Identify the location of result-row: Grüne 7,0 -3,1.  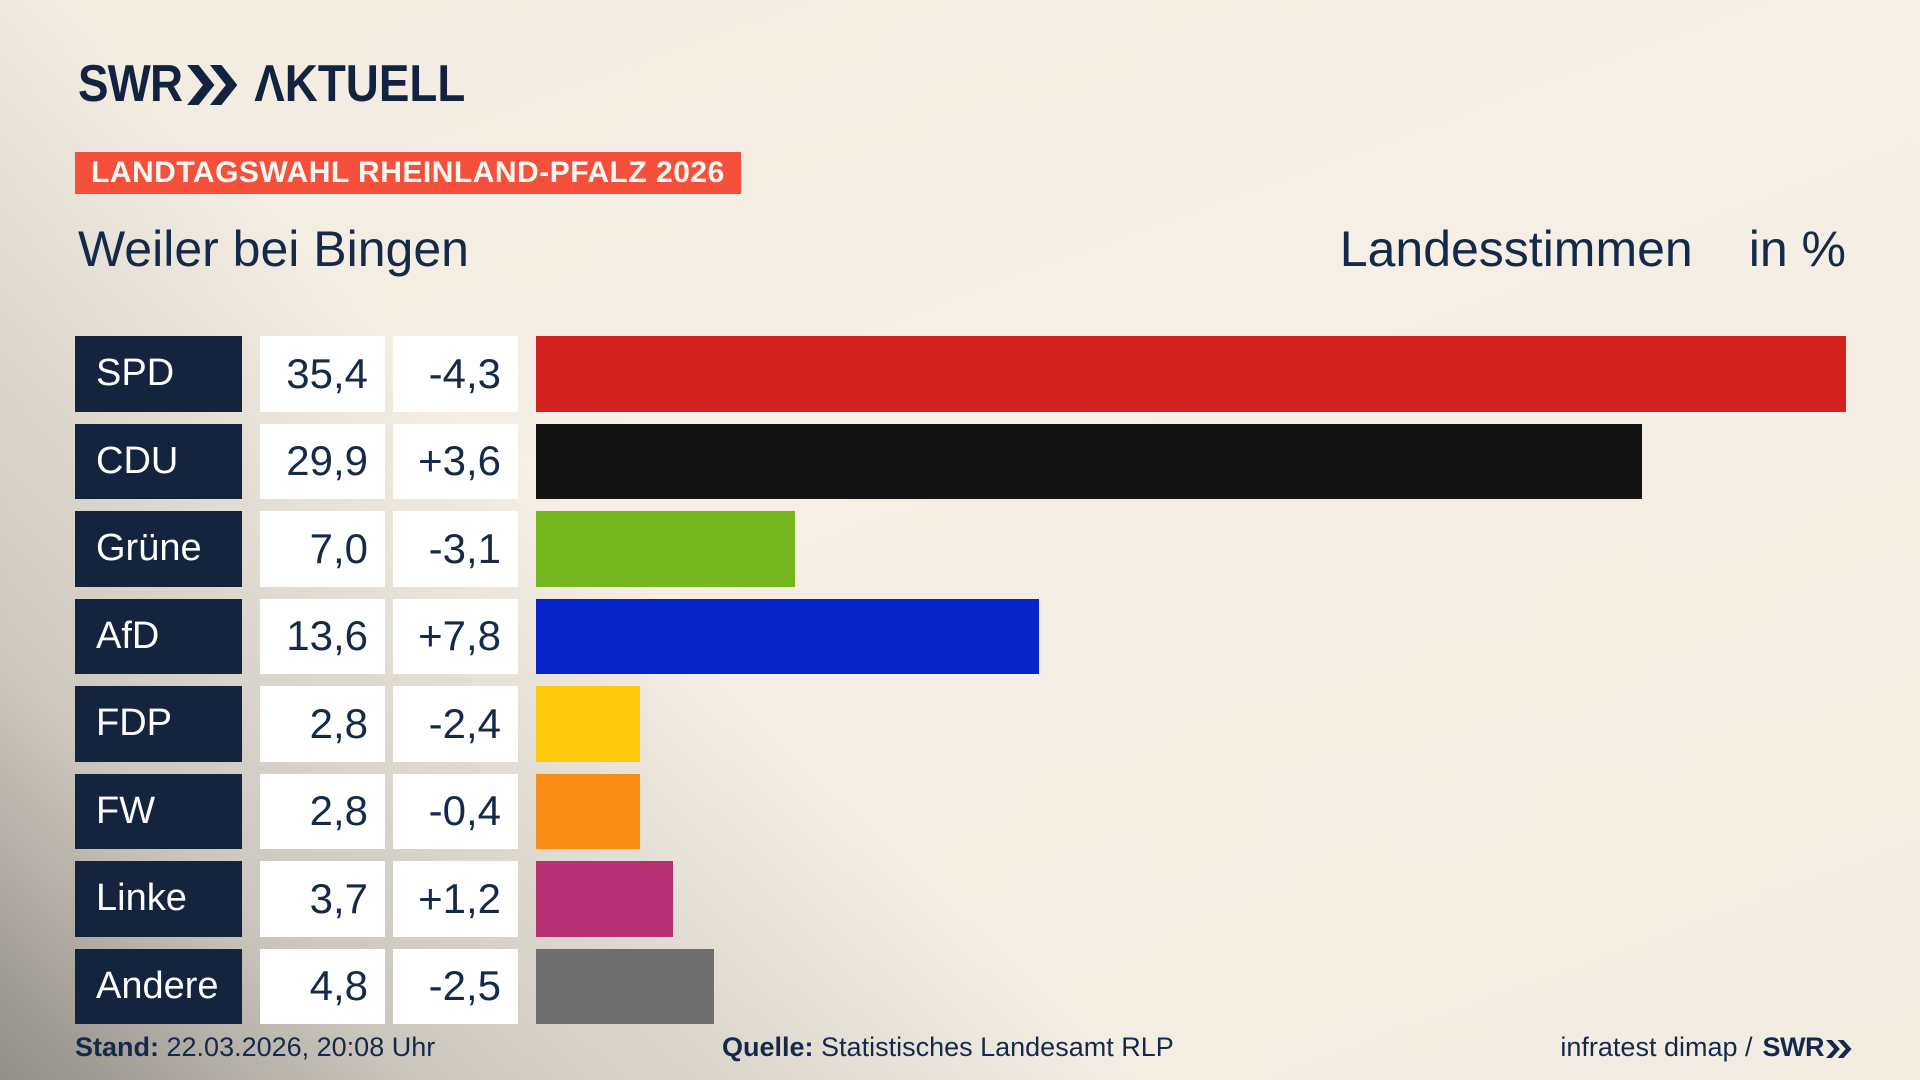
(997, 549).